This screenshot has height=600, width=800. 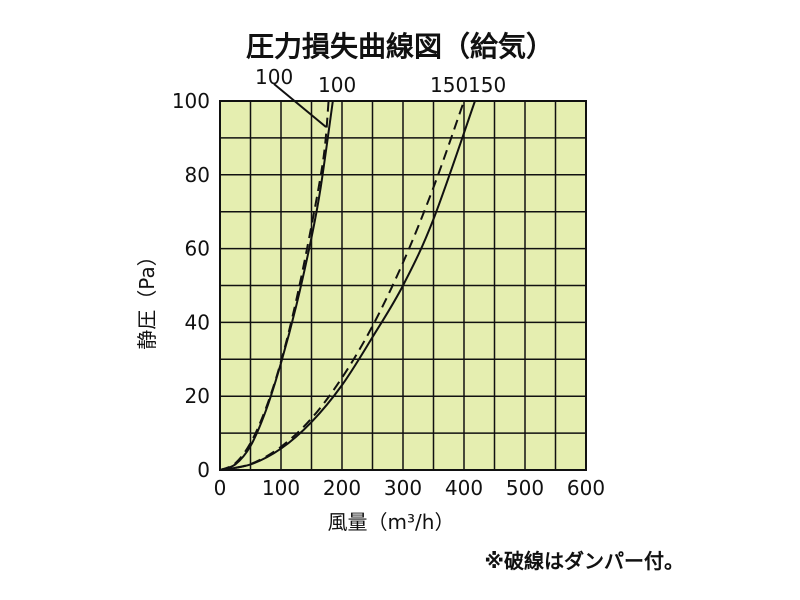 I want to click on y-axis-label: 静圧（Pa）, so click(x=147, y=297).